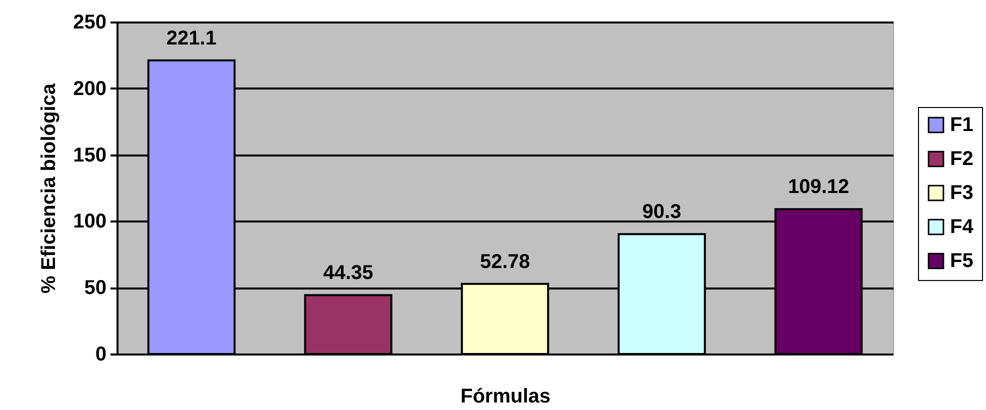 The width and height of the screenshot is (986, 410). What do you see at coordinates (962, 159) in the screenshot?
I see `legend-label: F2` at bounding box center [962, 159].